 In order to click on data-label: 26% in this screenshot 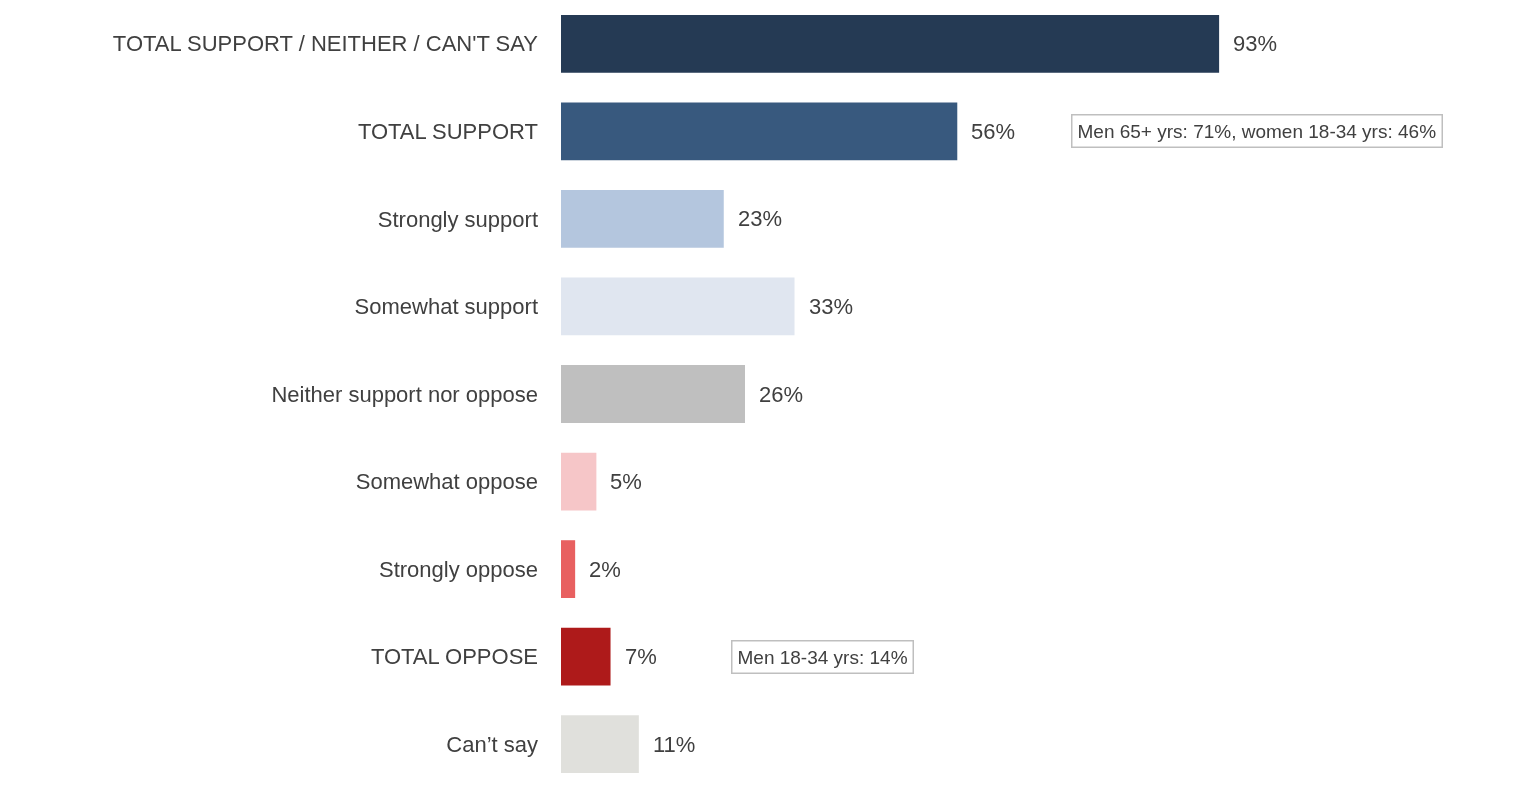, I will do `click(781, 394)`.